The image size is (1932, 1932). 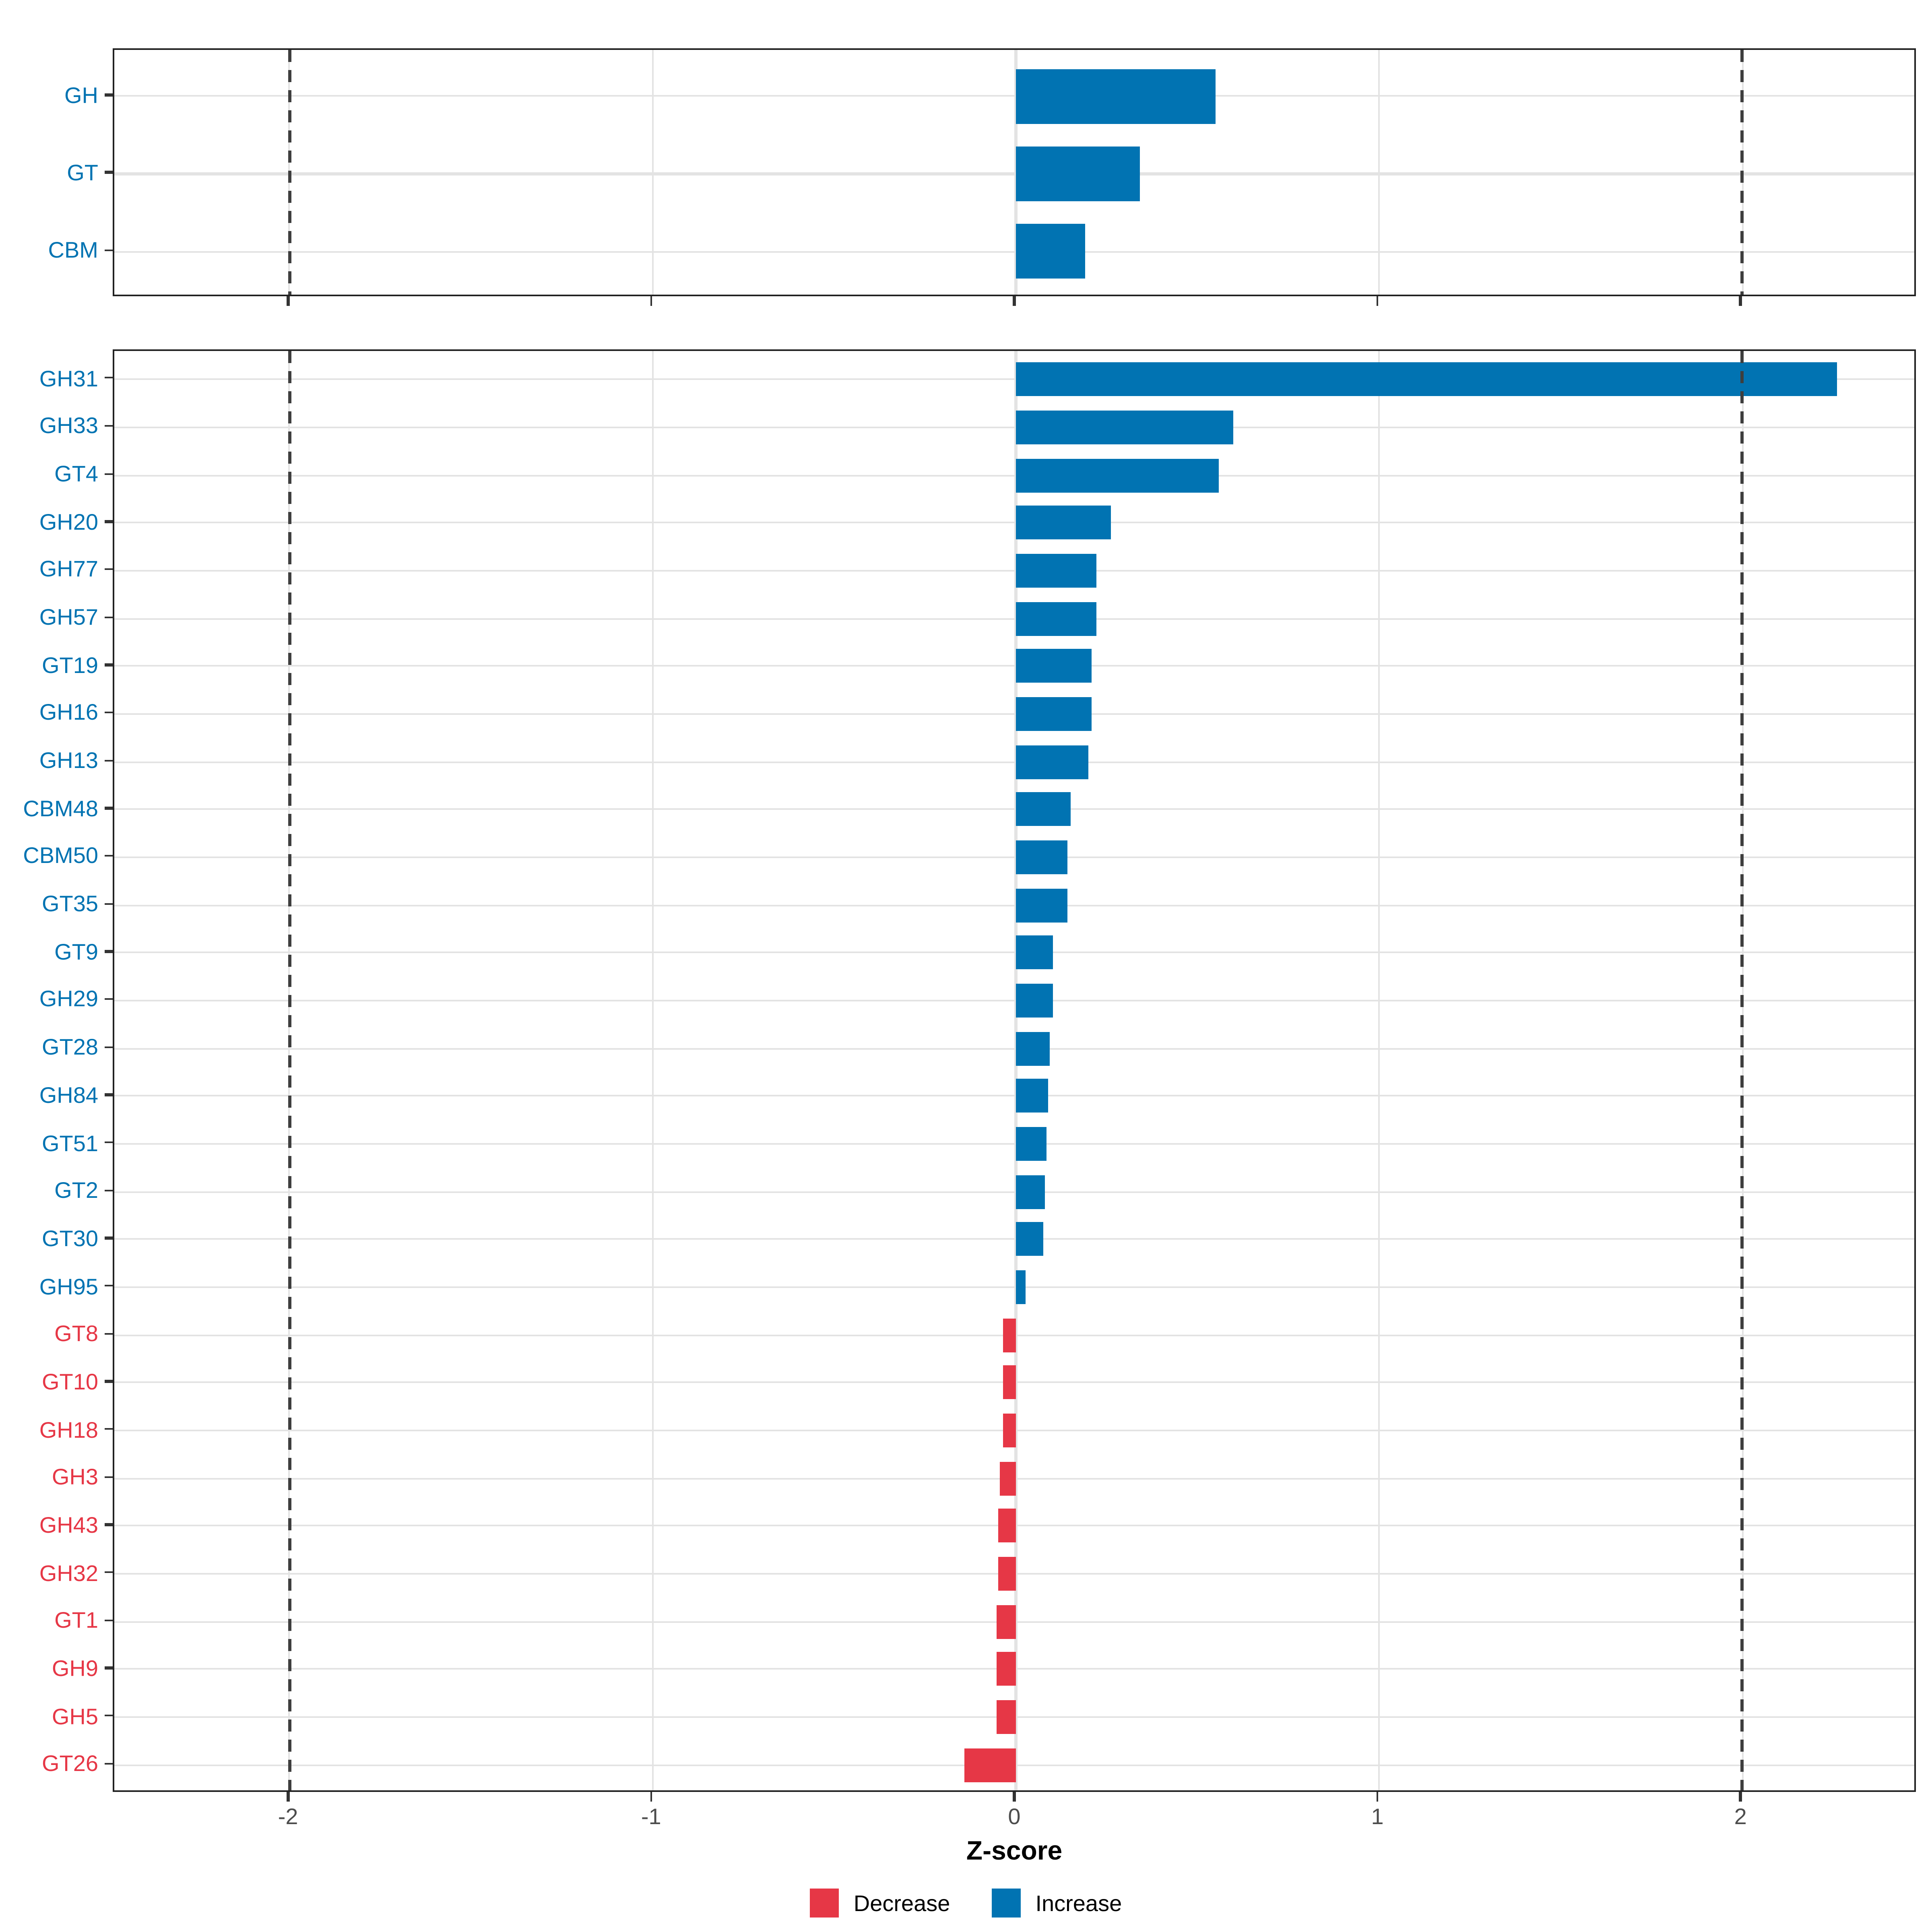 I want to click on decrease-swatch-icon, so click(x=824, y=1903).